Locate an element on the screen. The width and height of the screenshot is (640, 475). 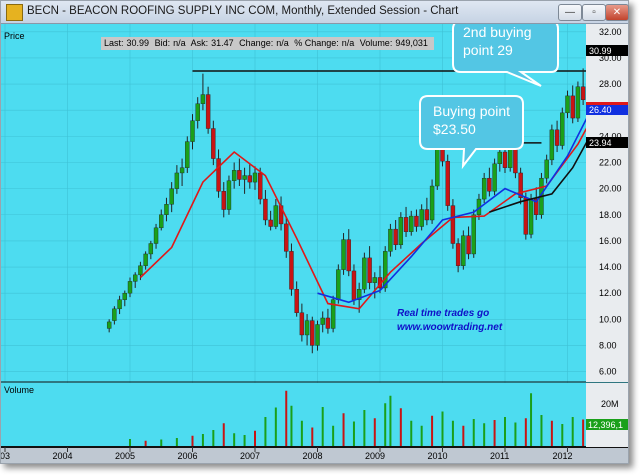
y-tick-label: 18.00 is located at coordinates (610, 215).